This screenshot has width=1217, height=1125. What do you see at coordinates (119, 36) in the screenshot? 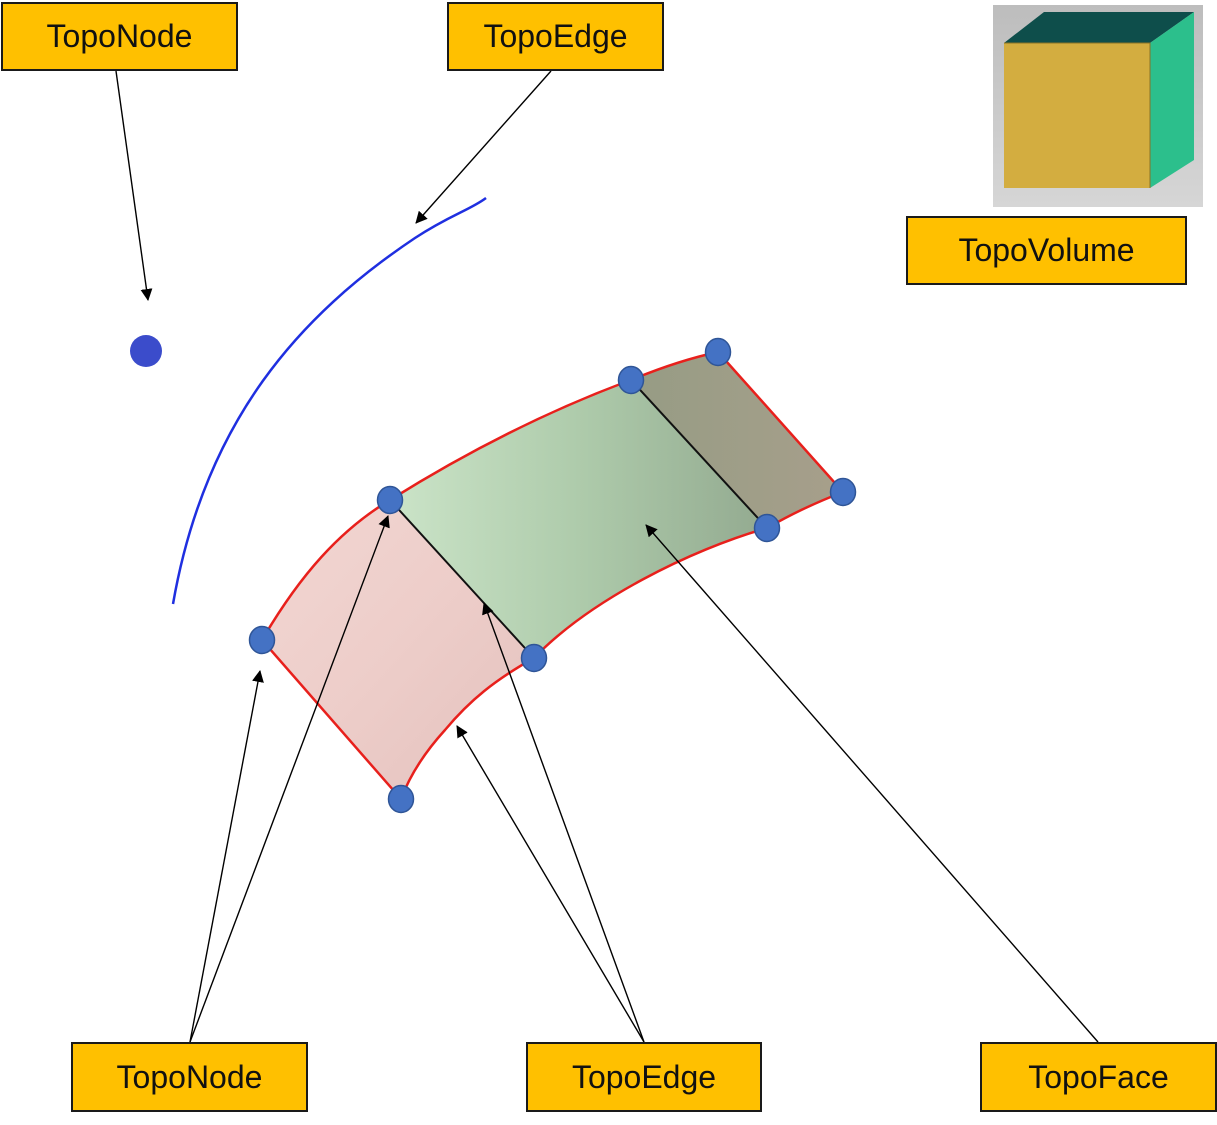
I see `label-toponode-top: TopoNode` at bounding box center [119, 36].